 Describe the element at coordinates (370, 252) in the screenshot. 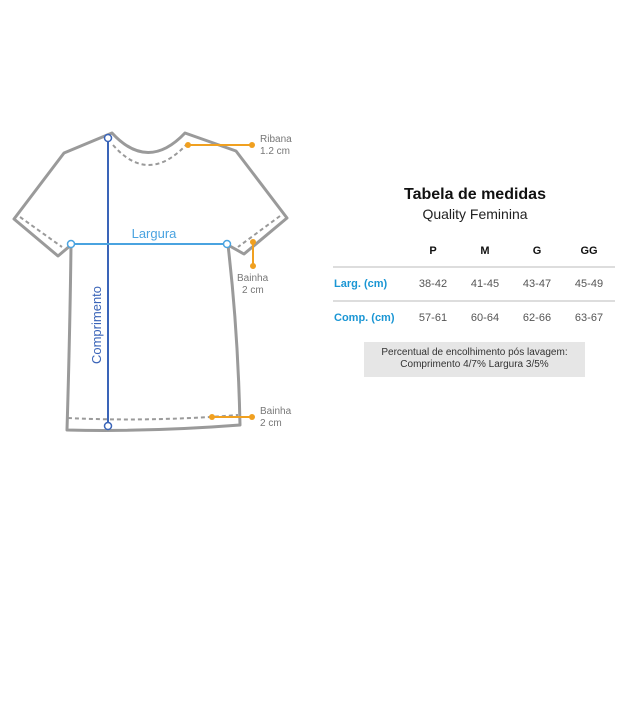

I see `header-empty` at that location.